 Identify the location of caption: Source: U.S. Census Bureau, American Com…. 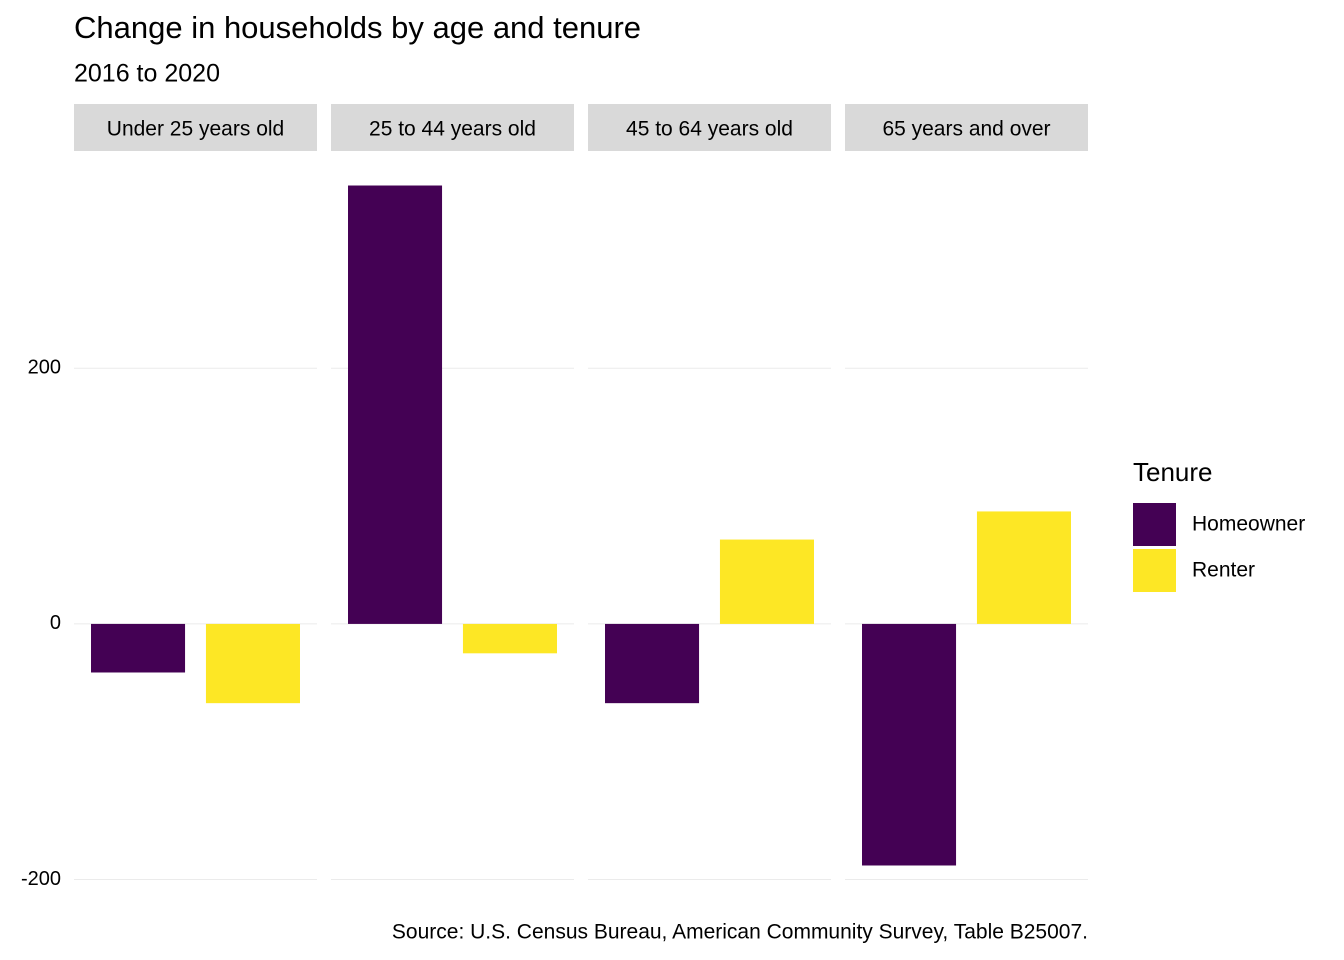
(740, 932).